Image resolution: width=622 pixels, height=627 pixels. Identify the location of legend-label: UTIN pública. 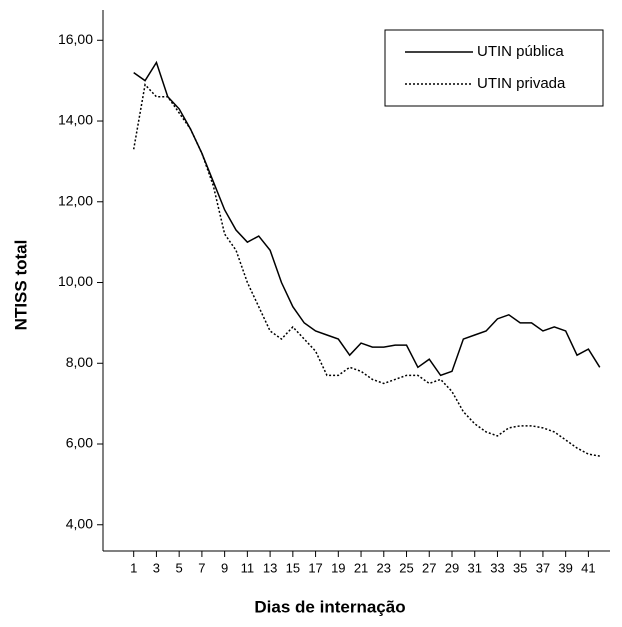
(520, 51).